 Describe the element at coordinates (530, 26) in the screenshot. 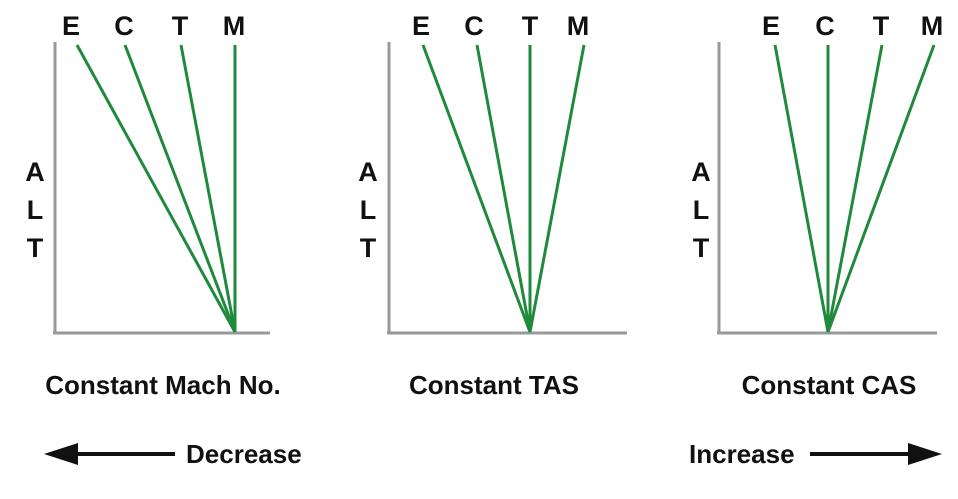

I see `panel-2-label-t: T` at that location.